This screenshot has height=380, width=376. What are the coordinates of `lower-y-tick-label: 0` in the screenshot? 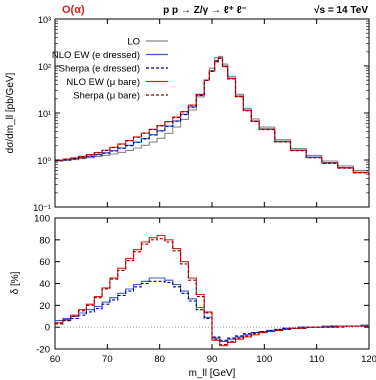 It's located at (47, 328).